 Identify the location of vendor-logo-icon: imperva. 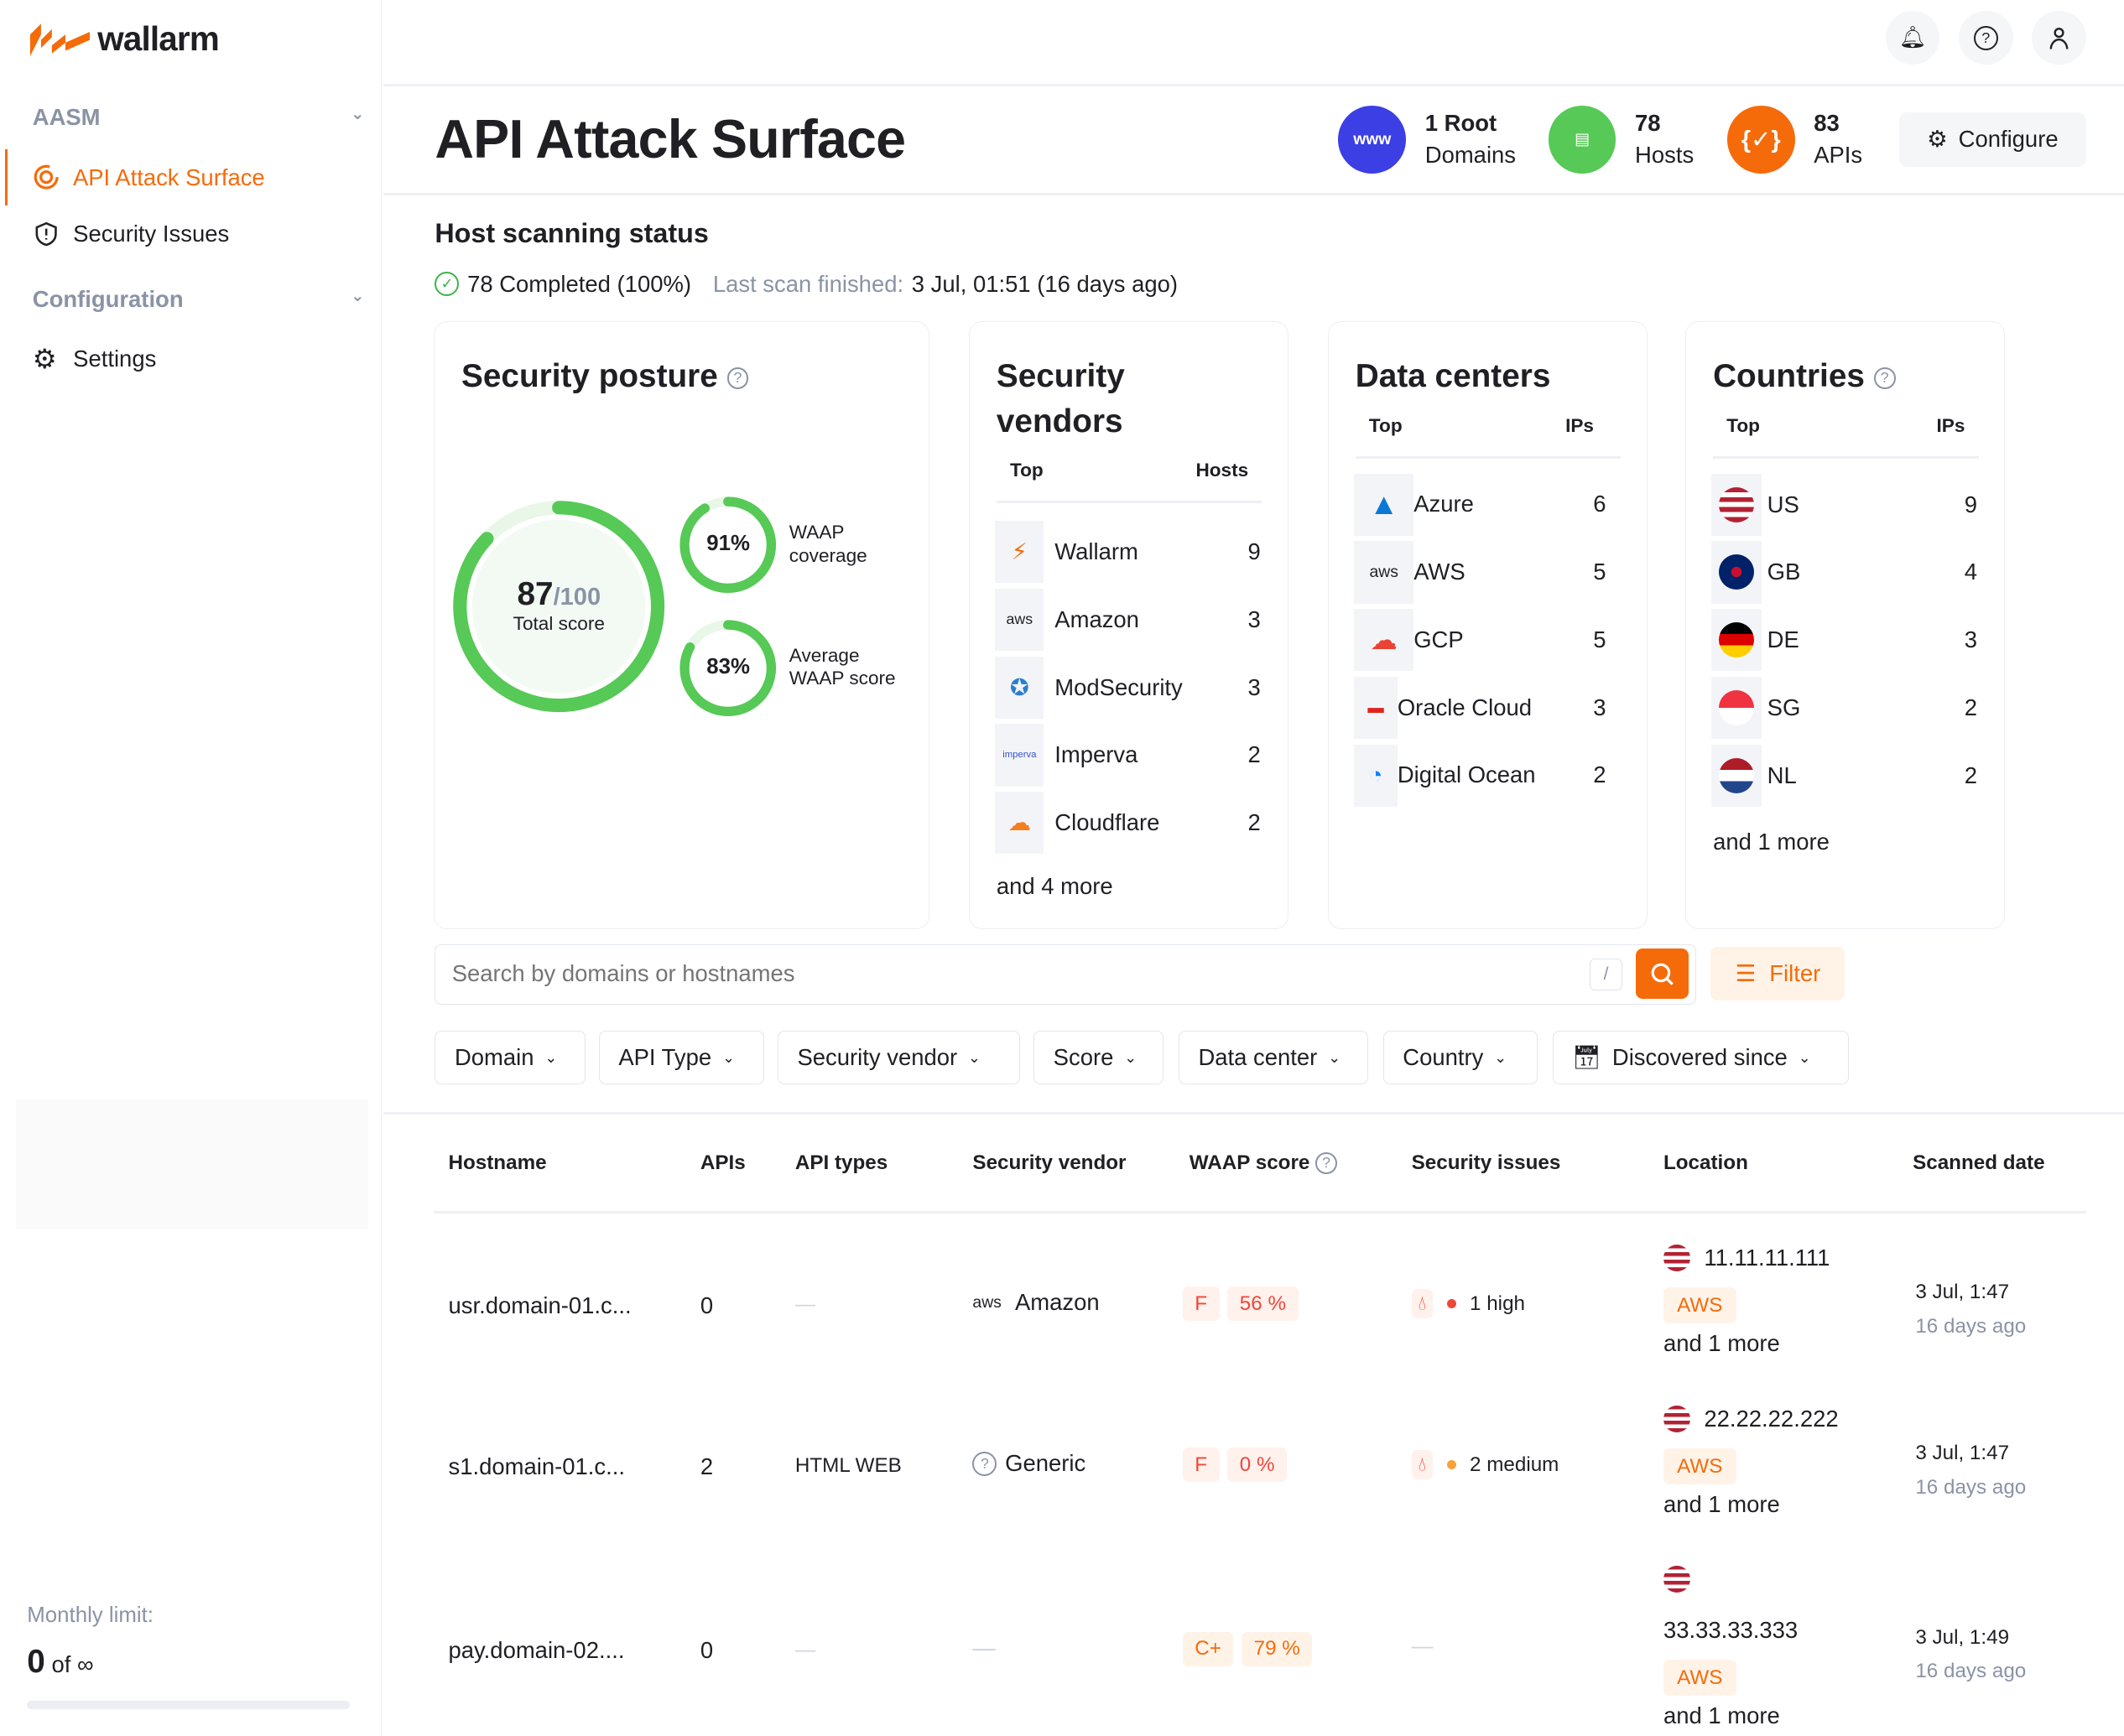
(1019, 755).